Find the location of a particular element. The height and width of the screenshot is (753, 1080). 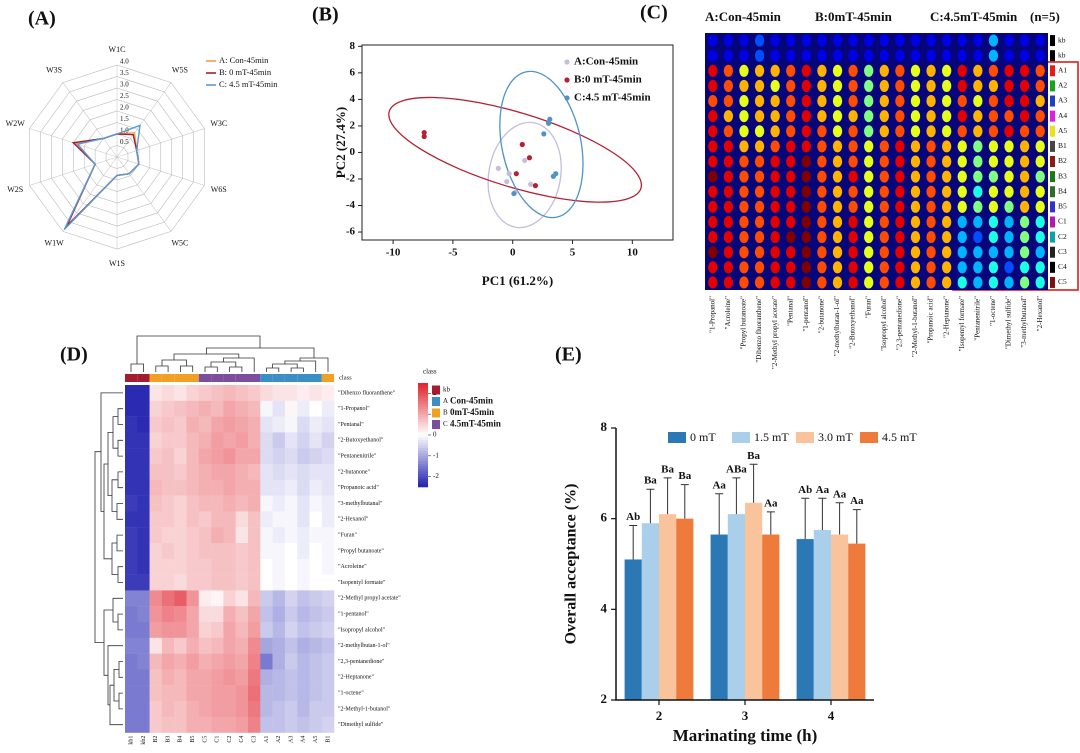

x-tick-label: 10 is located at coordinates (633, 253).